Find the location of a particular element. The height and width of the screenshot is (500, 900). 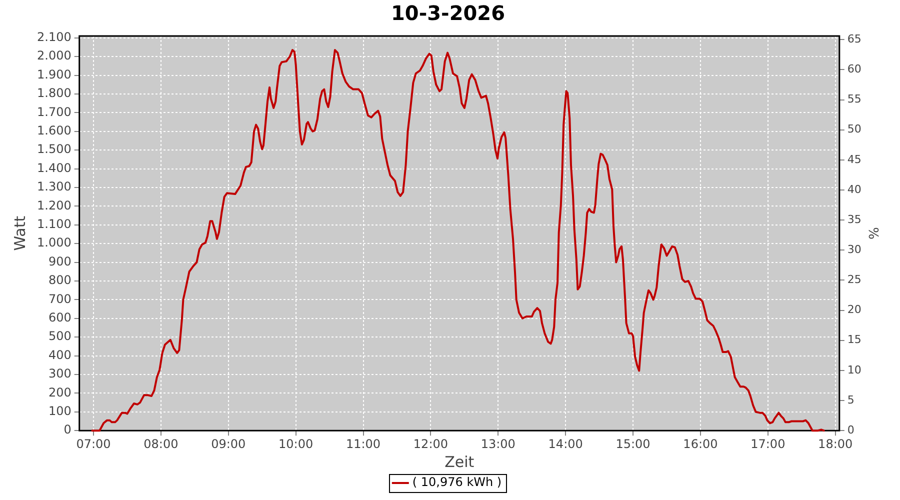

y-tick-label: 400 is located at coordinates (60, 355).